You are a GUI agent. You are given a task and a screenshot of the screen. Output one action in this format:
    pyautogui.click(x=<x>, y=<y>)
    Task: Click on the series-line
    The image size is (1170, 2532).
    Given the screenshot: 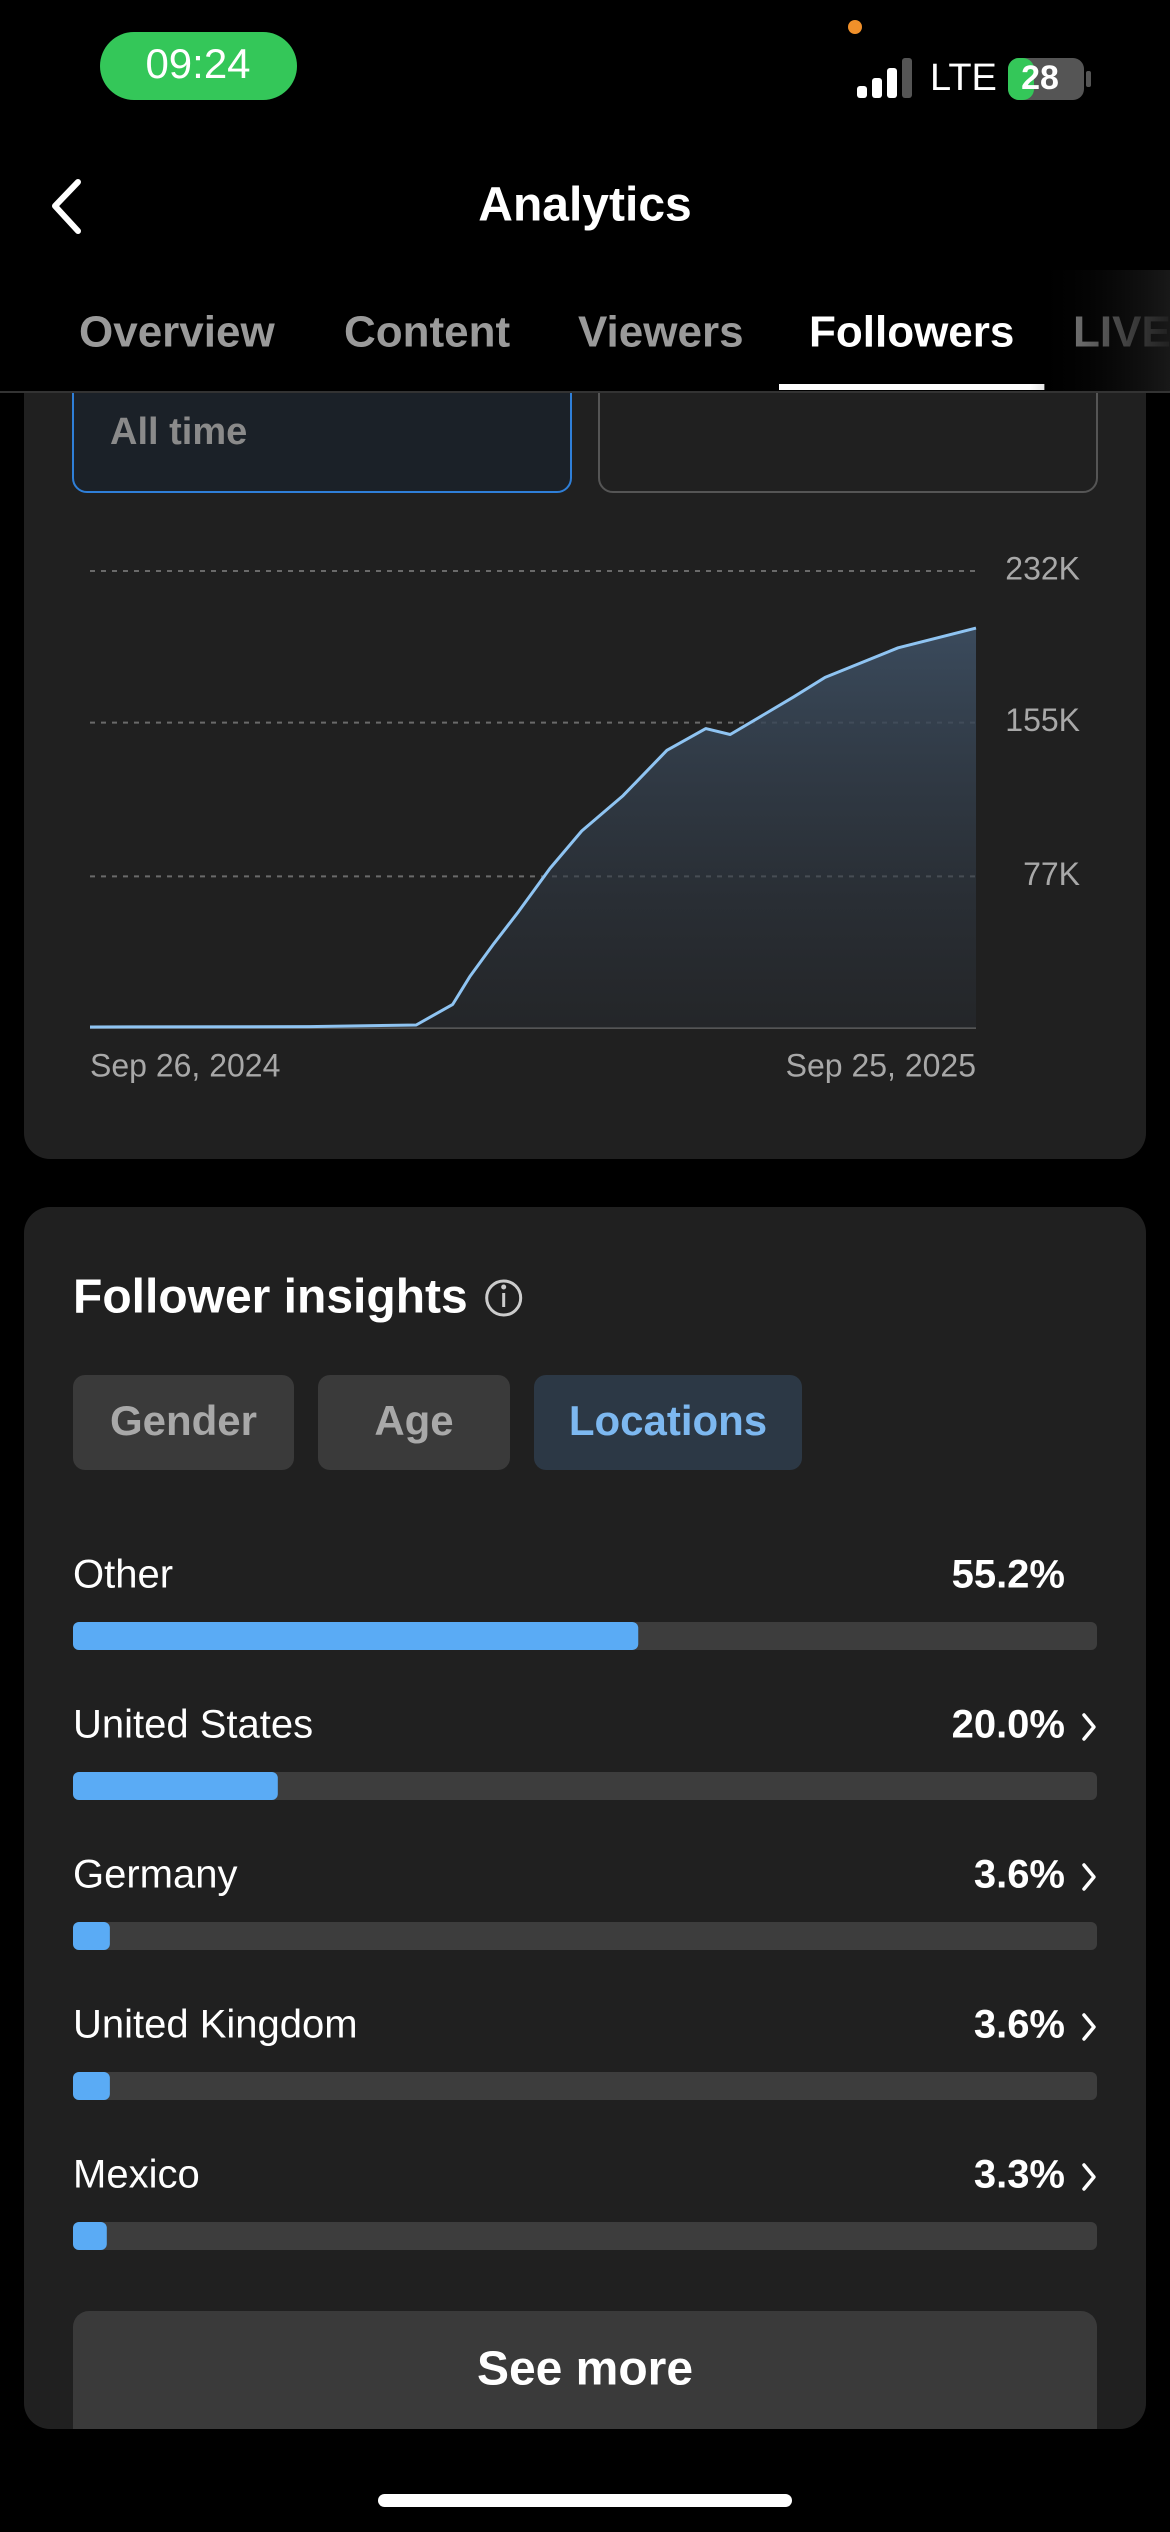 What is the action you would take?
    pyautogui.click(x=533, y=827)
    